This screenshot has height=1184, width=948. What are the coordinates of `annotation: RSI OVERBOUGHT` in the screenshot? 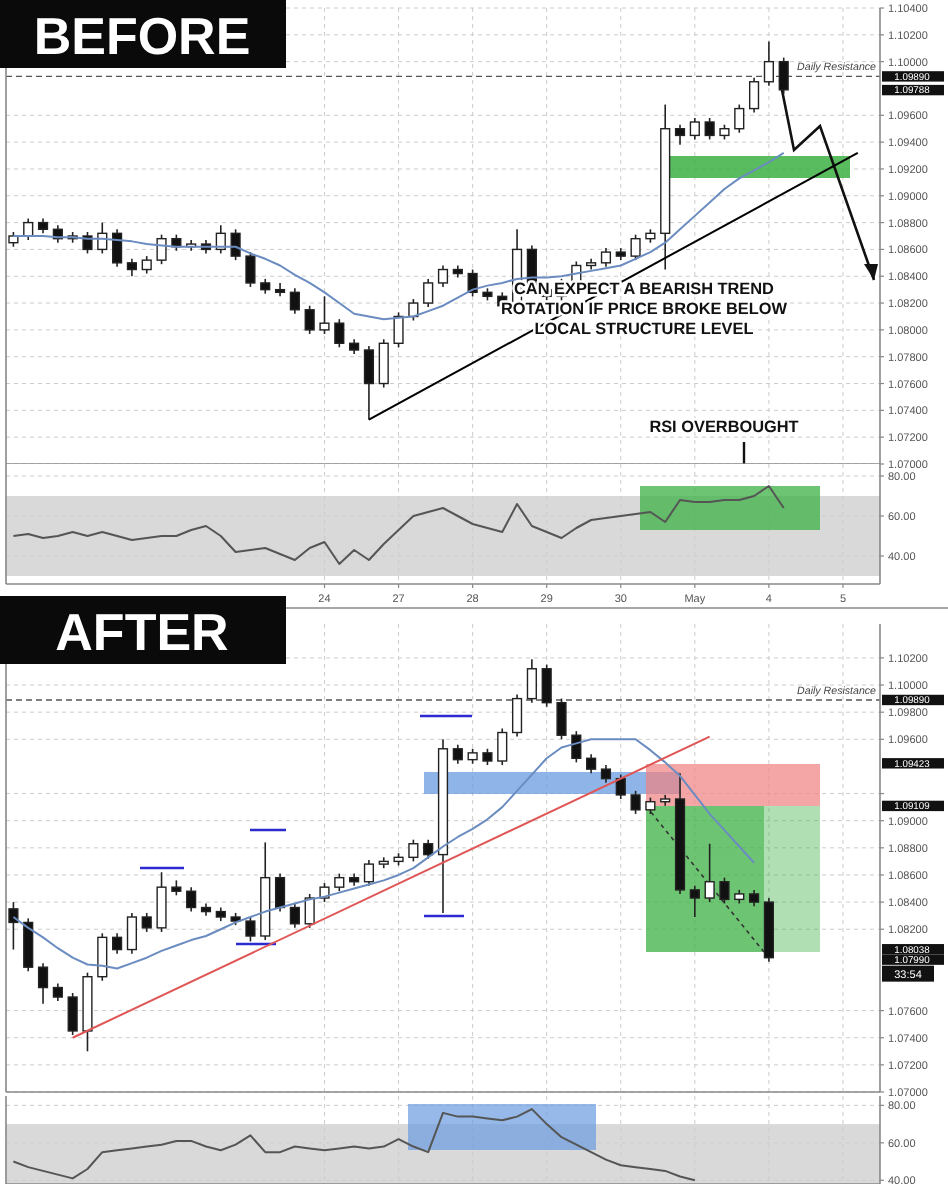 It's located at (724, 427).